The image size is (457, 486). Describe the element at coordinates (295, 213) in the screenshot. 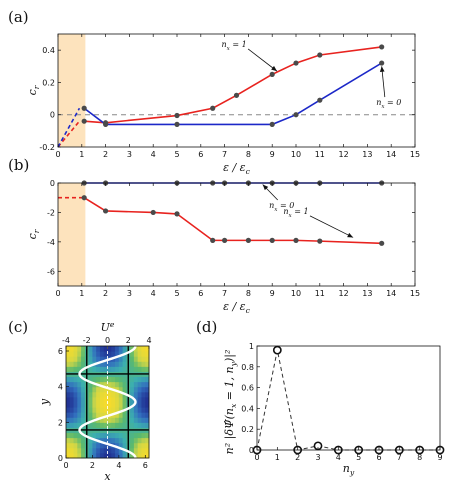

I see `annotation-label: nx​ = 1` at that location.